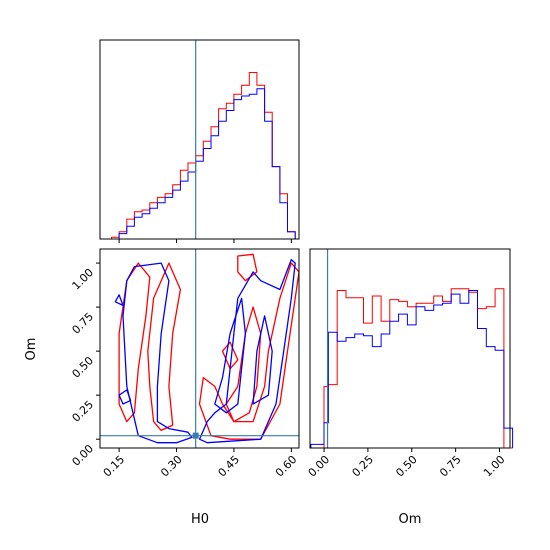 This screenshot has height=550, width=550. I want to click on contour-frame, so click(199, 348).